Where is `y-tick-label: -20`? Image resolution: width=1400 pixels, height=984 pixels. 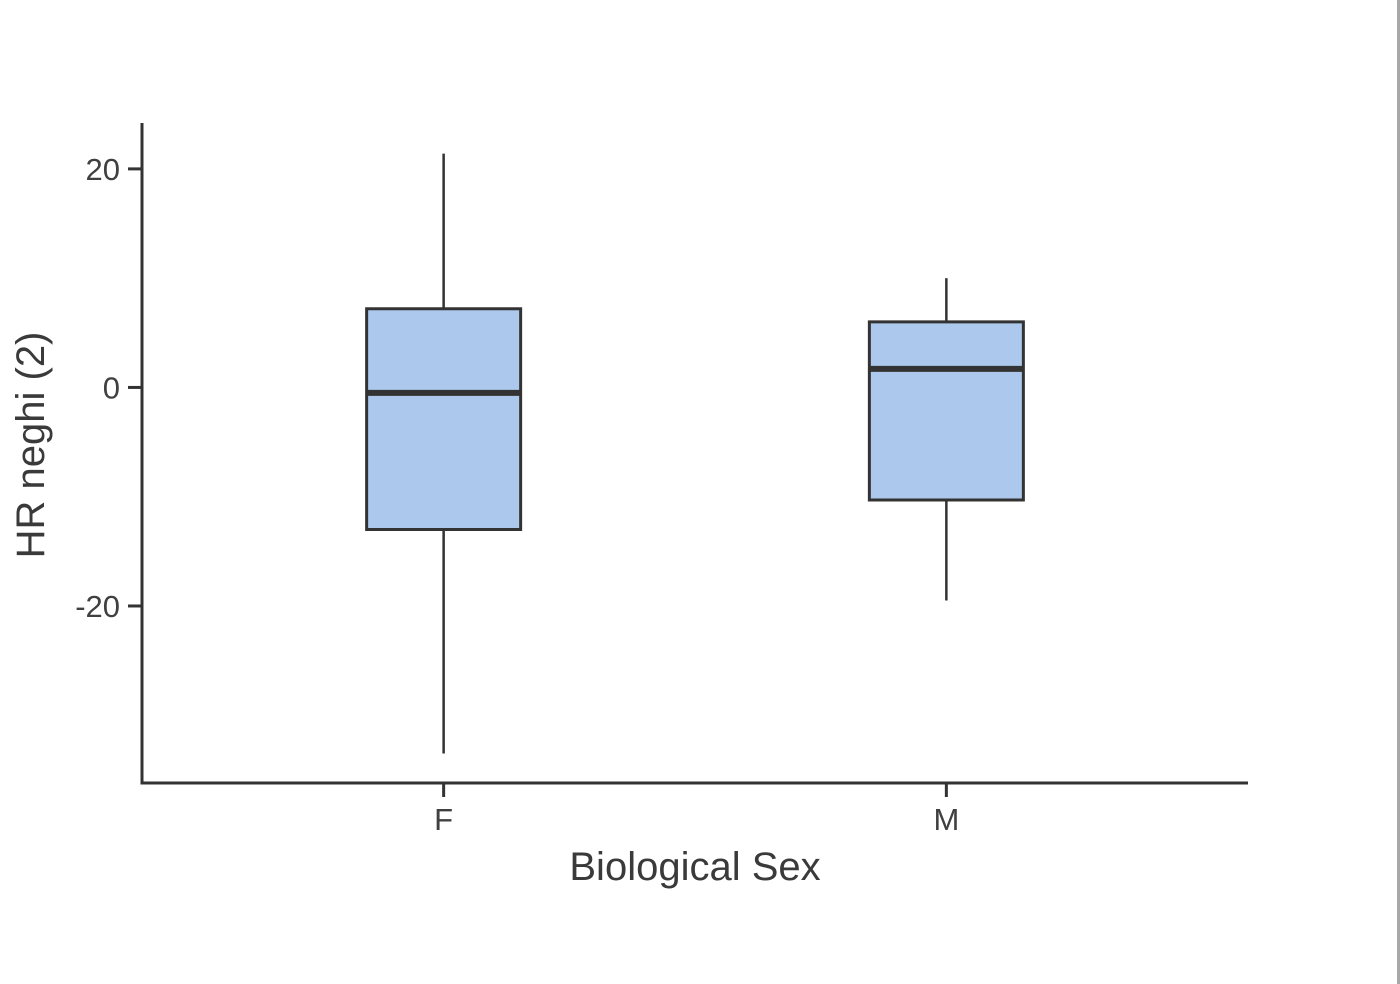
y-tick-label: -20 is located at coordinates (97, 606).